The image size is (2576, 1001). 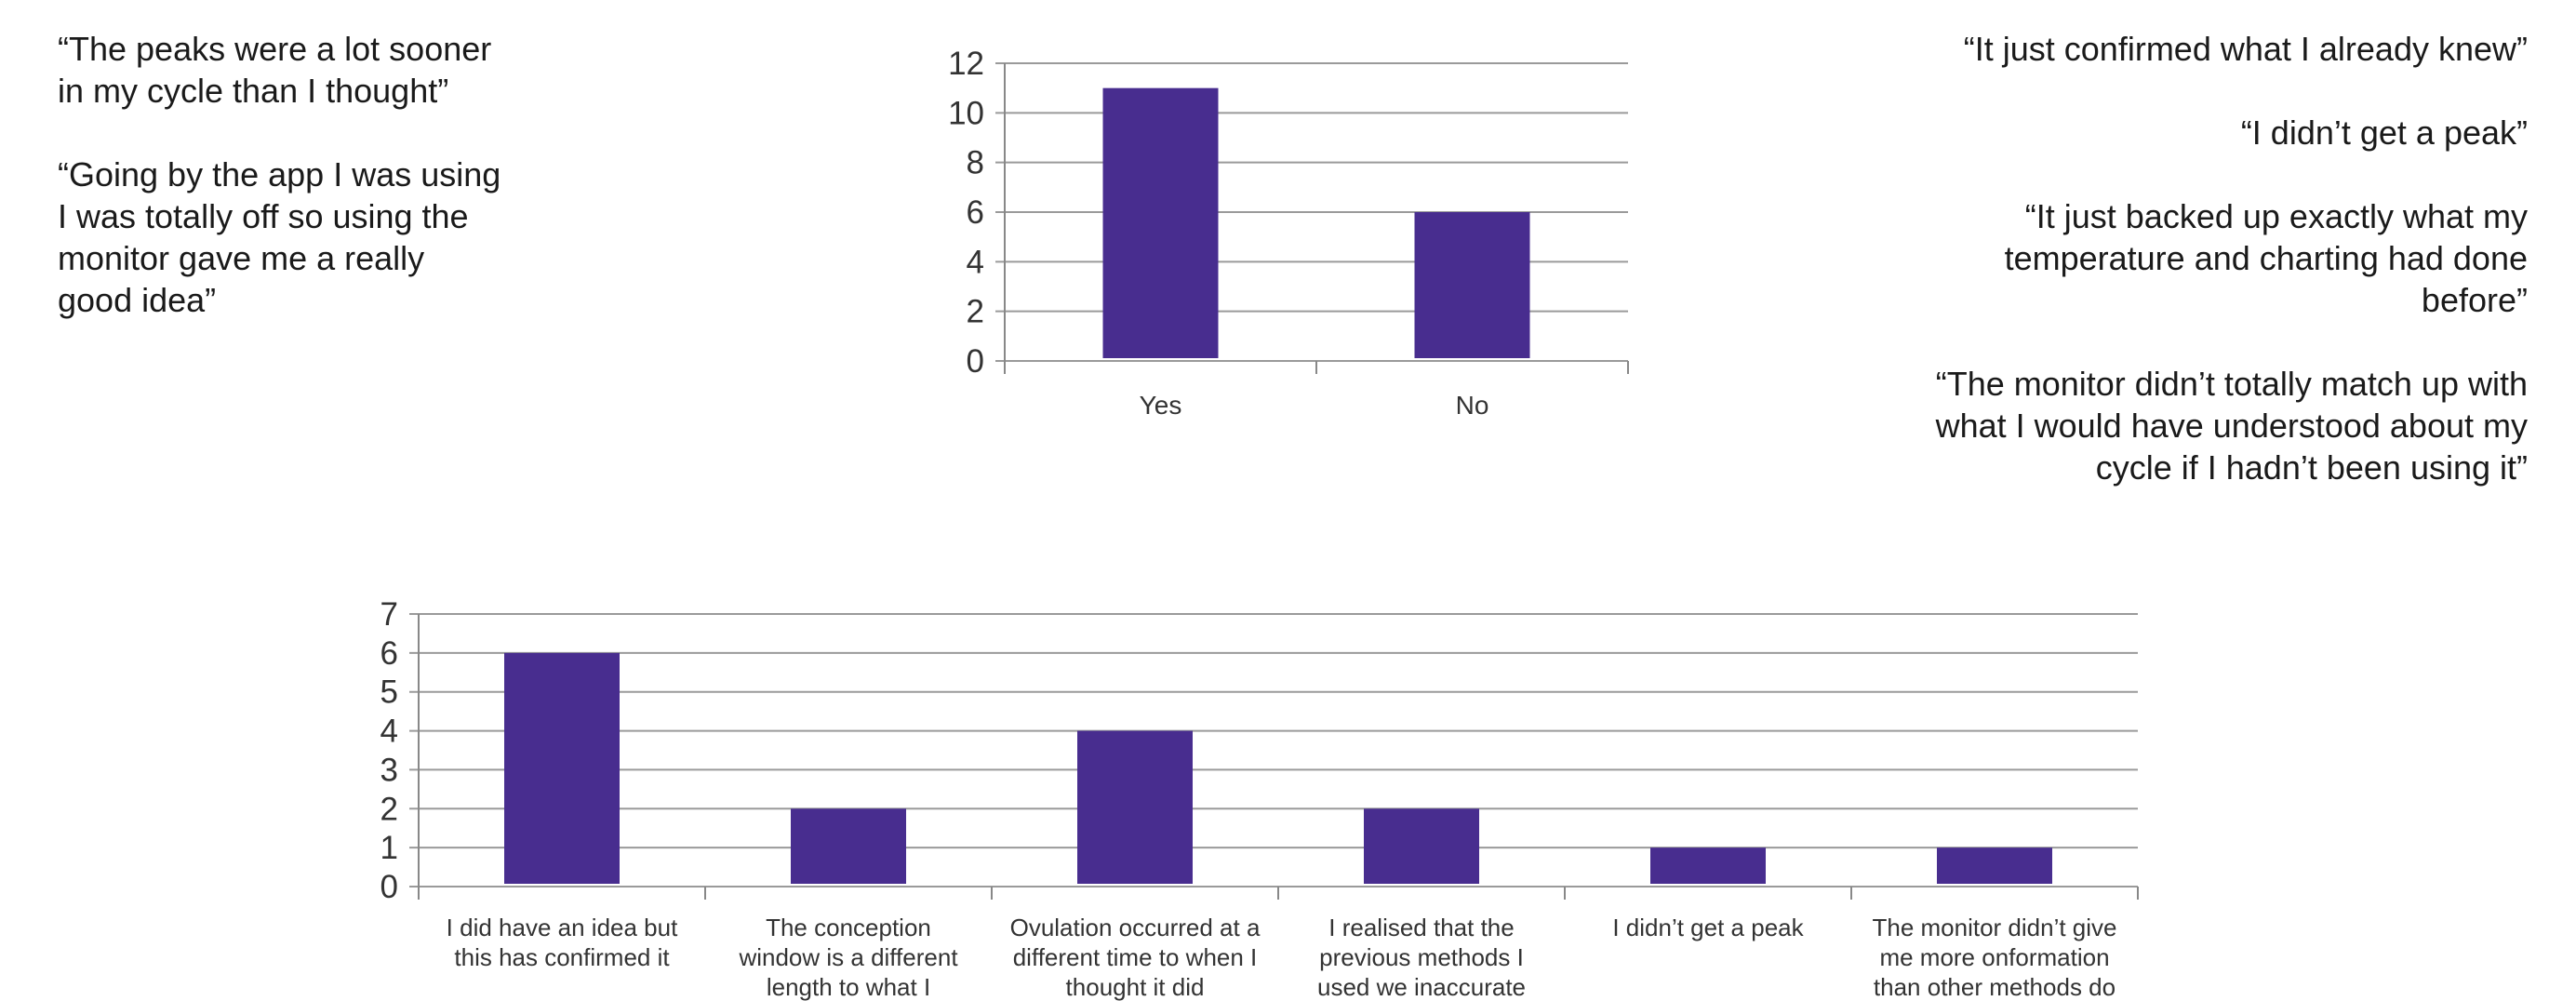 I want to click on y-tick-label: 1, so click(x=389, y=848).